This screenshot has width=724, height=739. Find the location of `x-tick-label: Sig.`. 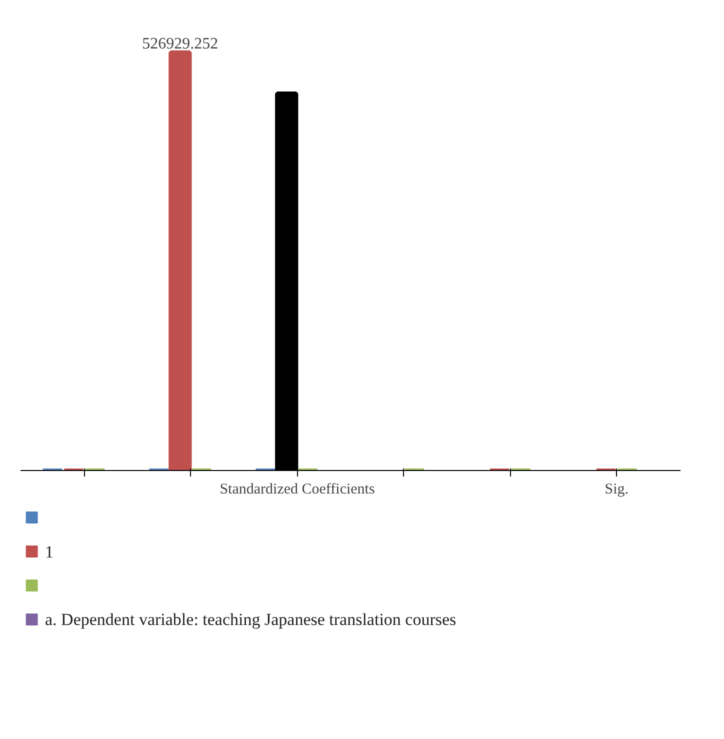

x-tick-label: Sig. is located at coordinates (616, 490).